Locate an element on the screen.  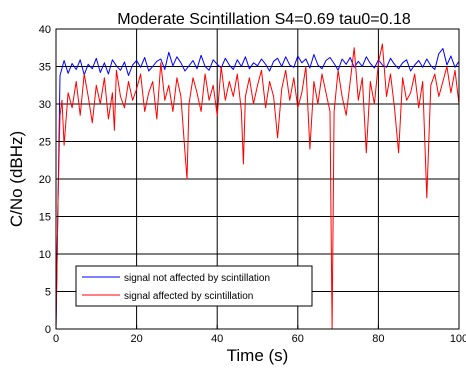
legend-label: signal affected by scintillation is located at coordinates (188, 296).